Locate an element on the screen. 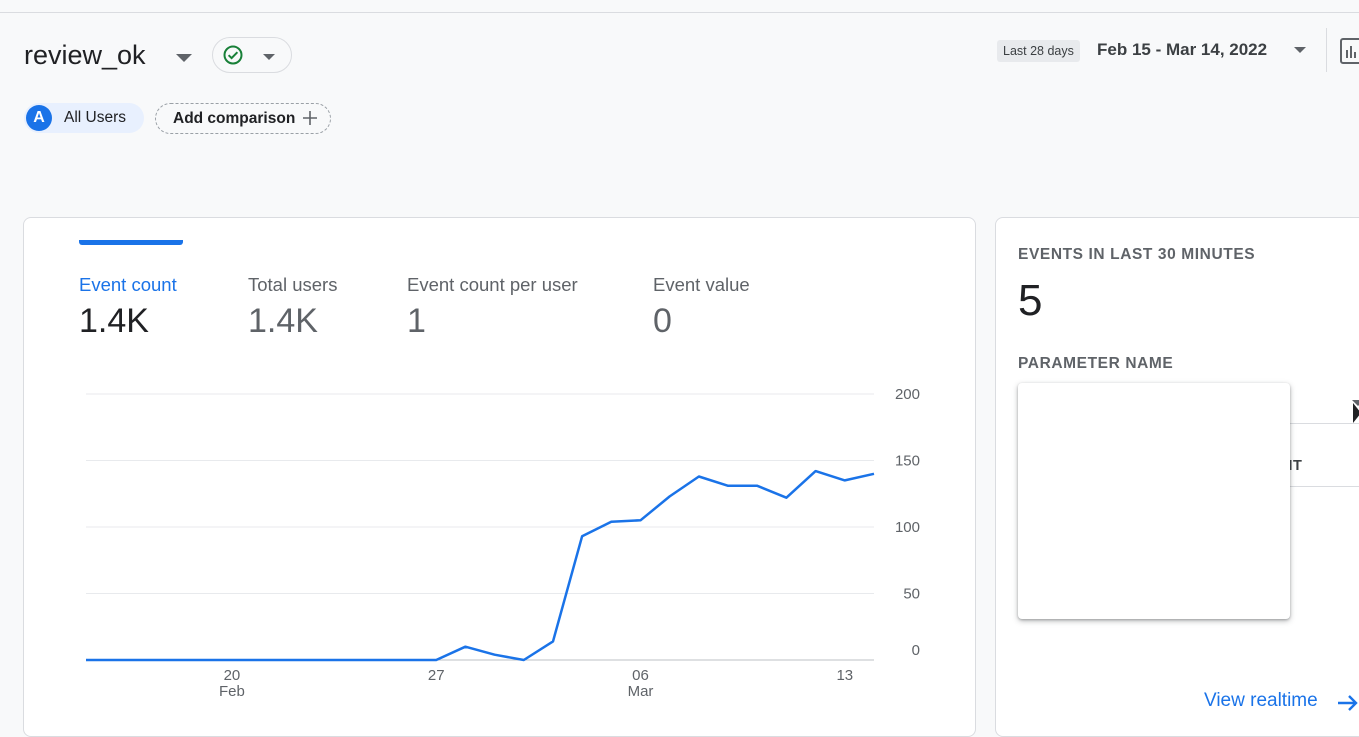 The height and width of the screenshot is (737, 1359). segment-avatar: A is located at coordinates (39, 118).